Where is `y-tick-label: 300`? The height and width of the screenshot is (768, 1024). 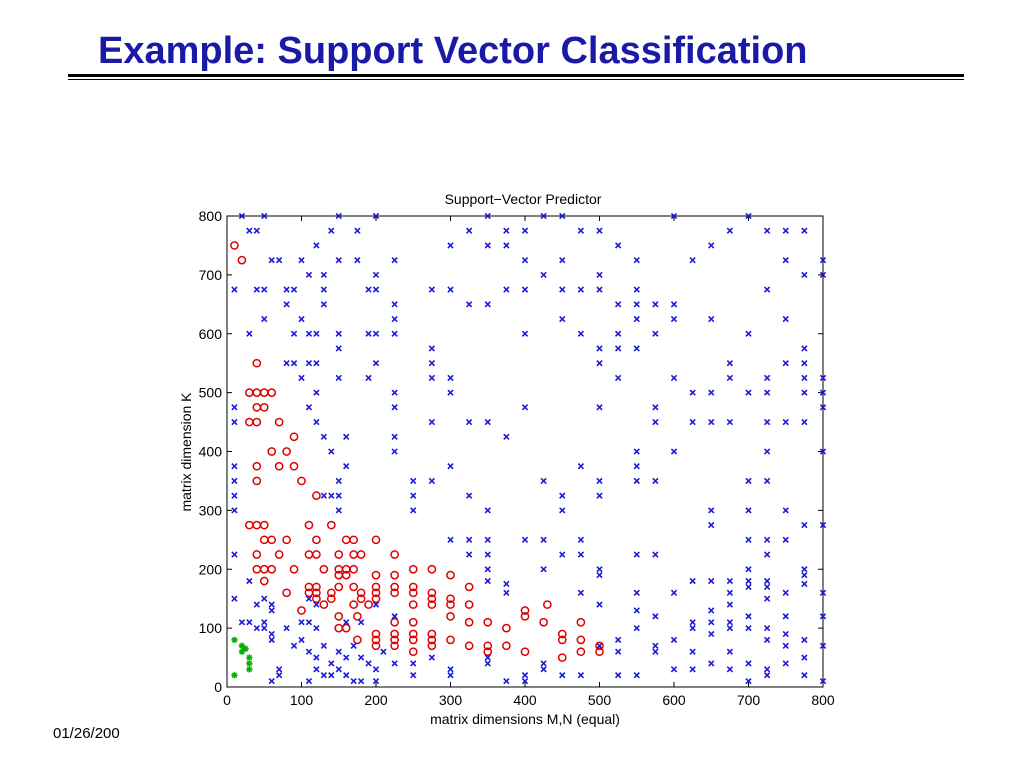
y-tick-label: 300 is located at coordinates (211, 510).